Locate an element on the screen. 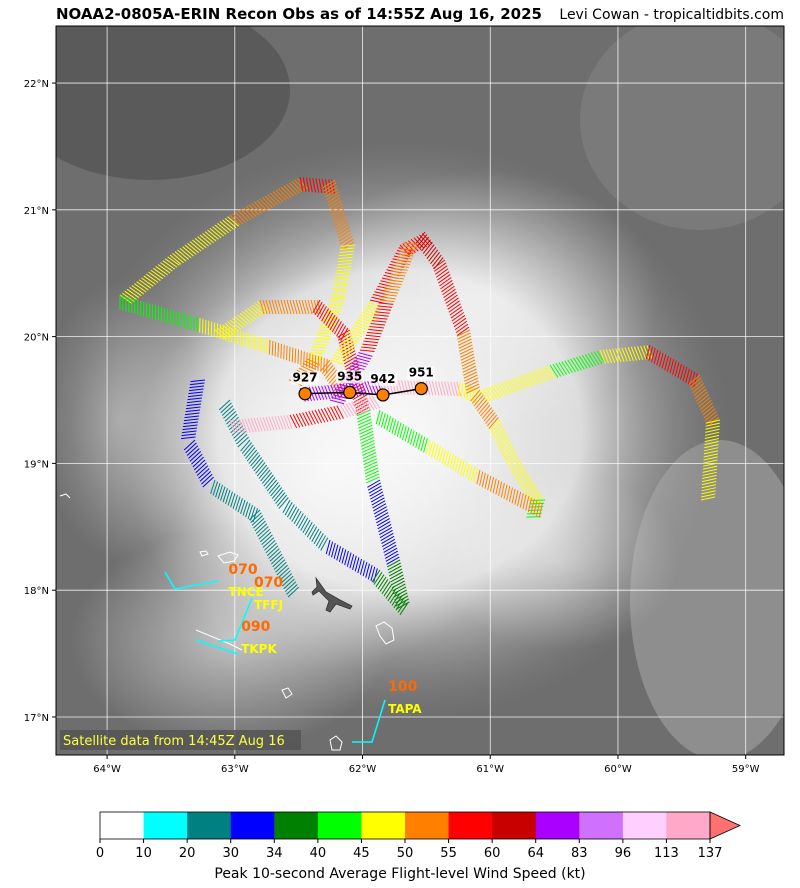 This screenshot has height=888, width=800. lat-tick-label: 20°N is located at coordinates (36, 338).